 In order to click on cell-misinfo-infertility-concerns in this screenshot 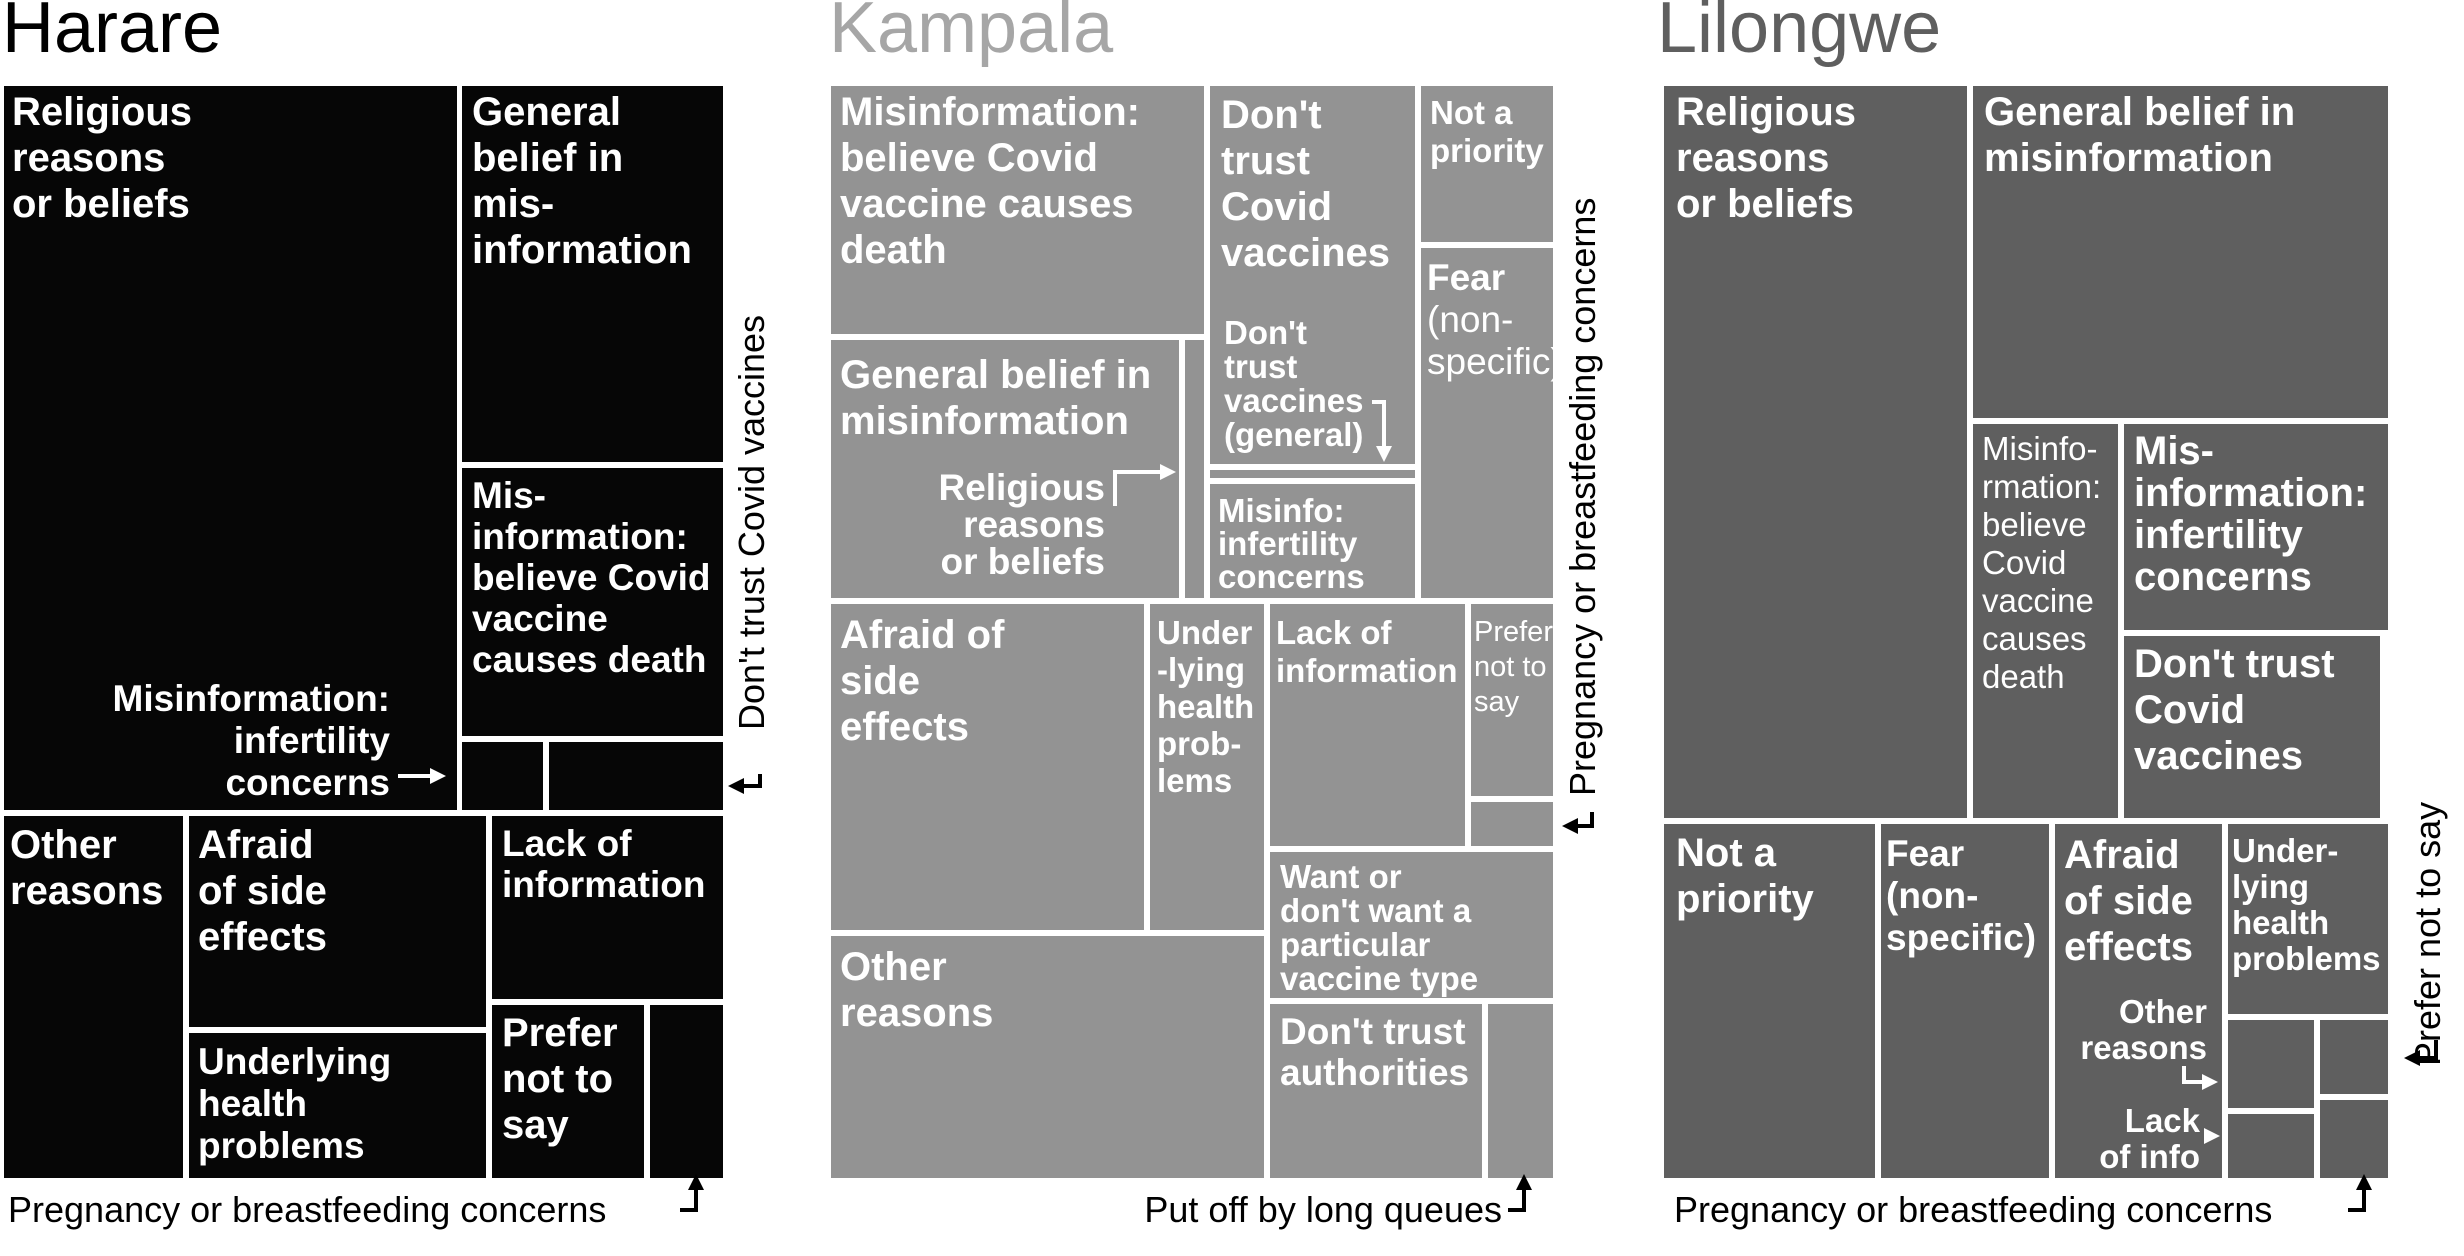, I will do `click(1312, 541)`.